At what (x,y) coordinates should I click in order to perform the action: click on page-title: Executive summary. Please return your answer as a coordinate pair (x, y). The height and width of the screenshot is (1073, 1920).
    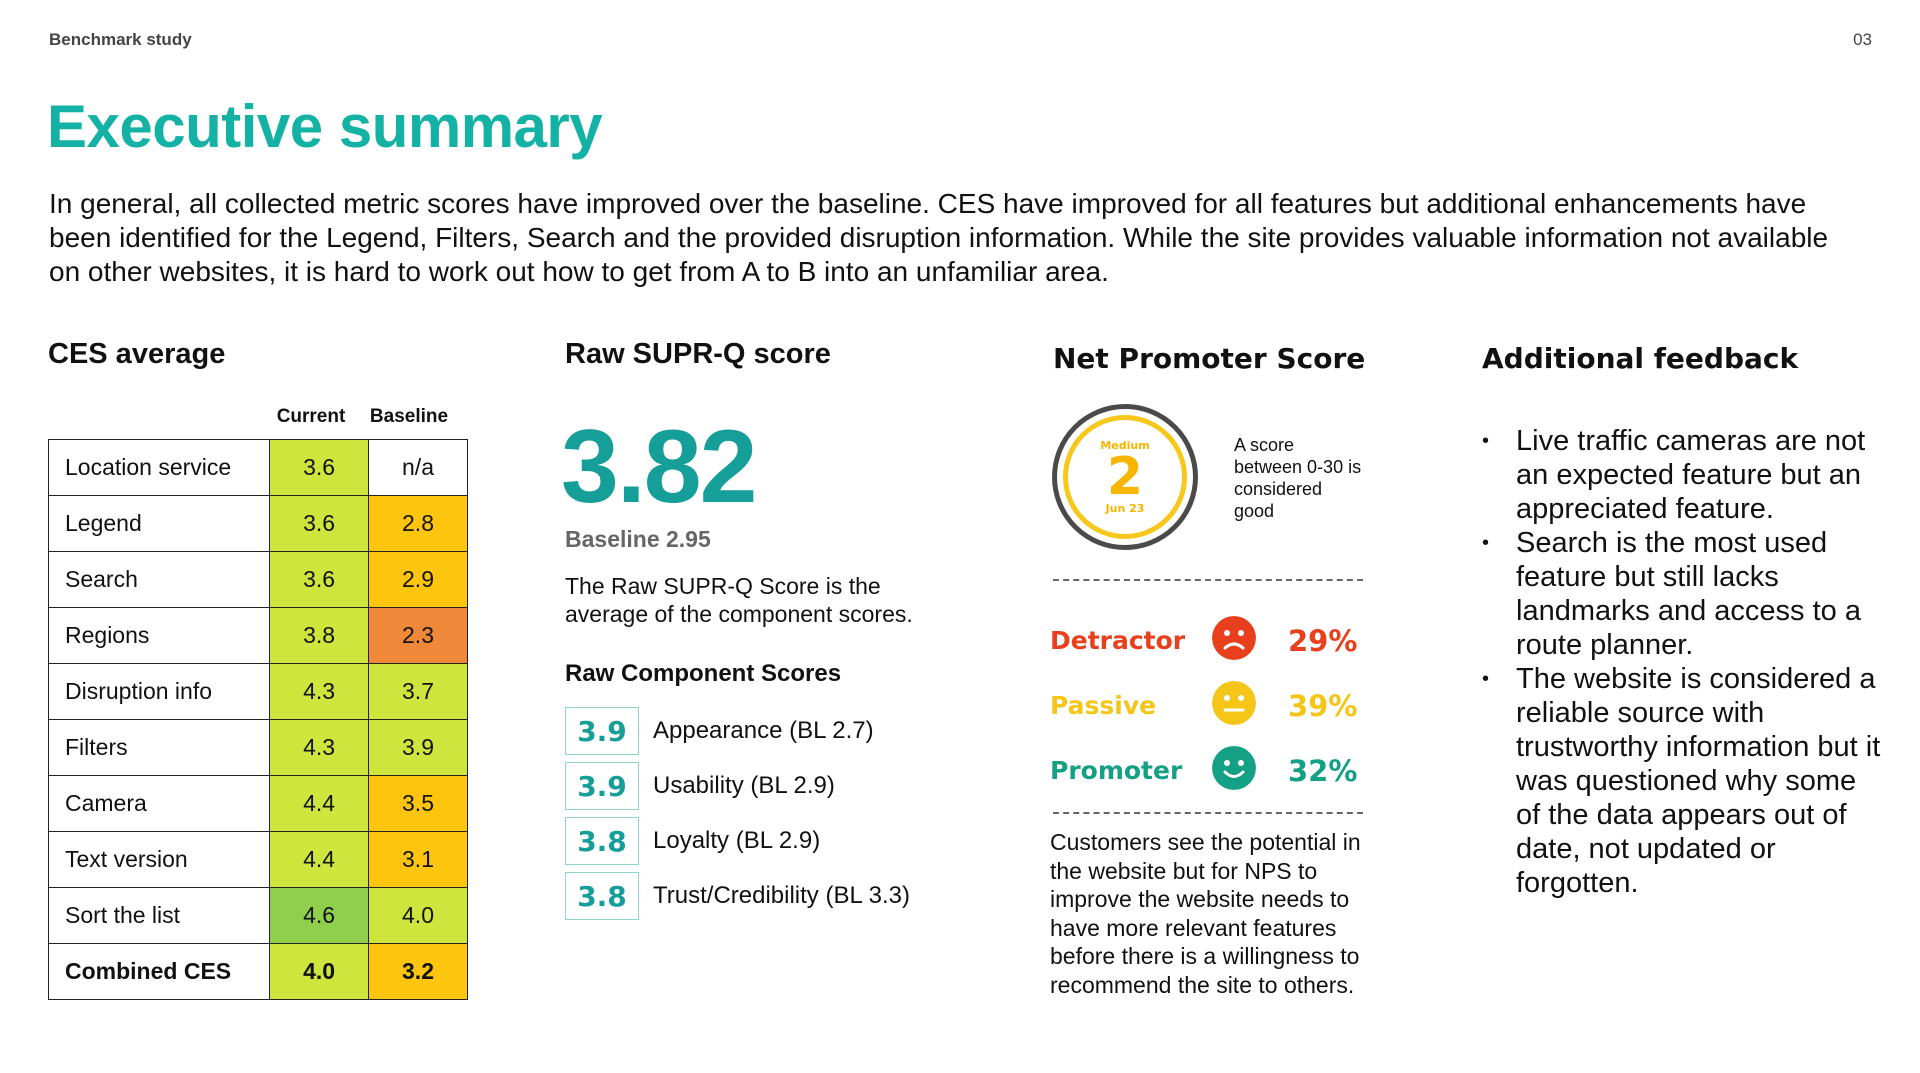
    Looking at the image, I should click on (325, 126).